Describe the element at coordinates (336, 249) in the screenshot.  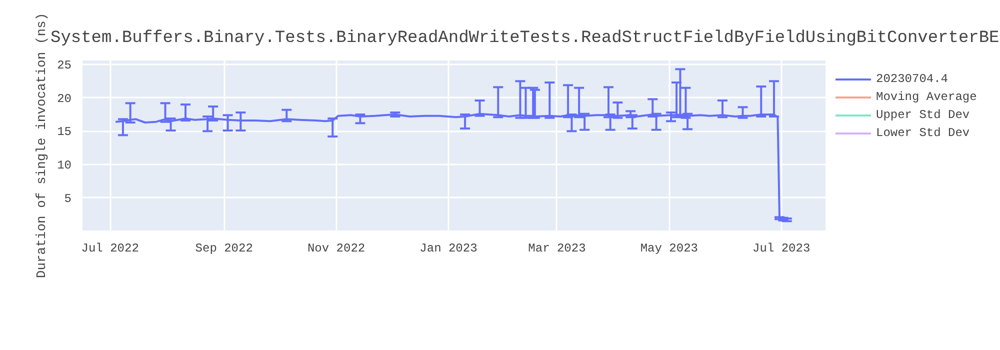
I see `x-tick-label: Nov 2022` at that location.